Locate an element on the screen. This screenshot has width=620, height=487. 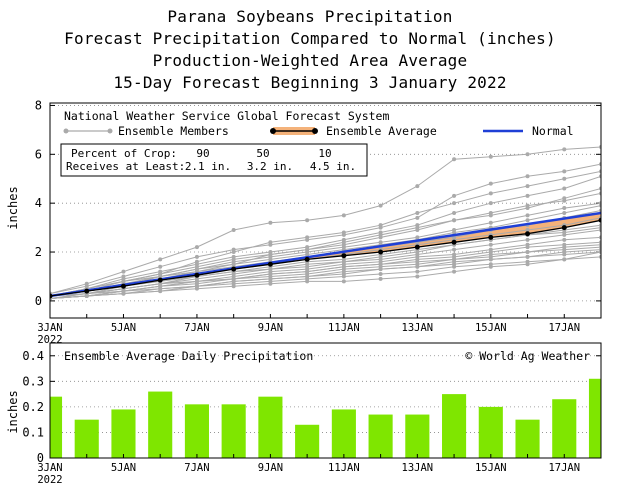
percent-crop-row2-value: 4.5 in. is located at coordinates (333, 166).